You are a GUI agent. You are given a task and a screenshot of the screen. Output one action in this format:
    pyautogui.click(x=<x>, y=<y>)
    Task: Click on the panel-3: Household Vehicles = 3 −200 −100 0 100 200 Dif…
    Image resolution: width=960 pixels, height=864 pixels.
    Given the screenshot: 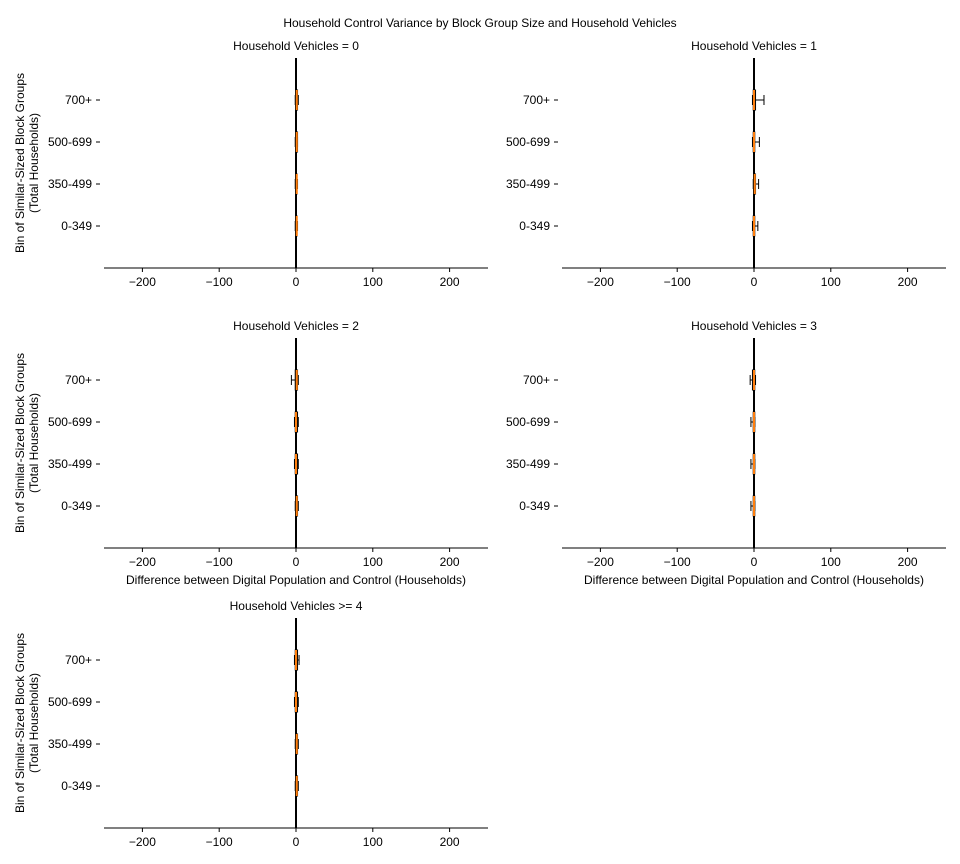 What is the action you would take?
    pyautogui.click(x=726, y=453)
    